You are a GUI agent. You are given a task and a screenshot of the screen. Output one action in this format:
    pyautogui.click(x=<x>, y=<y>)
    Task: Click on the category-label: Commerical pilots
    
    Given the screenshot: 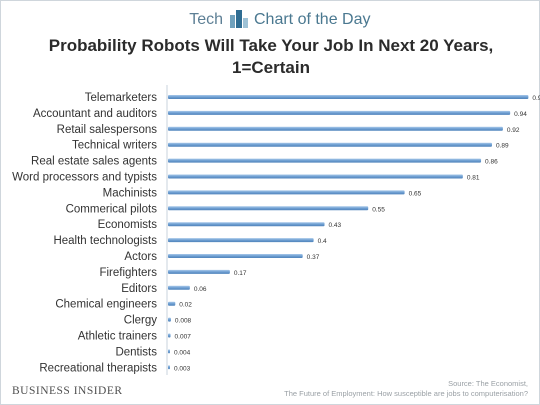 What is the action you would take?
    pyautogui.click(x=112, y=209)
    